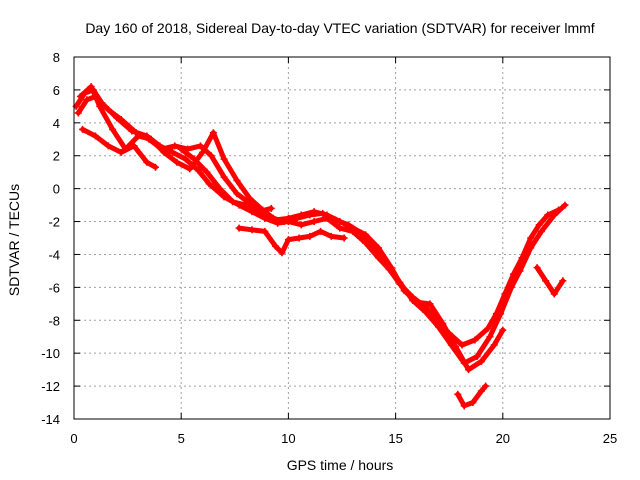 The image size is (640, 480). Describe the element at coordinates (503, 438) in the screenshot. I see `x-tick-label: 20` at that location.